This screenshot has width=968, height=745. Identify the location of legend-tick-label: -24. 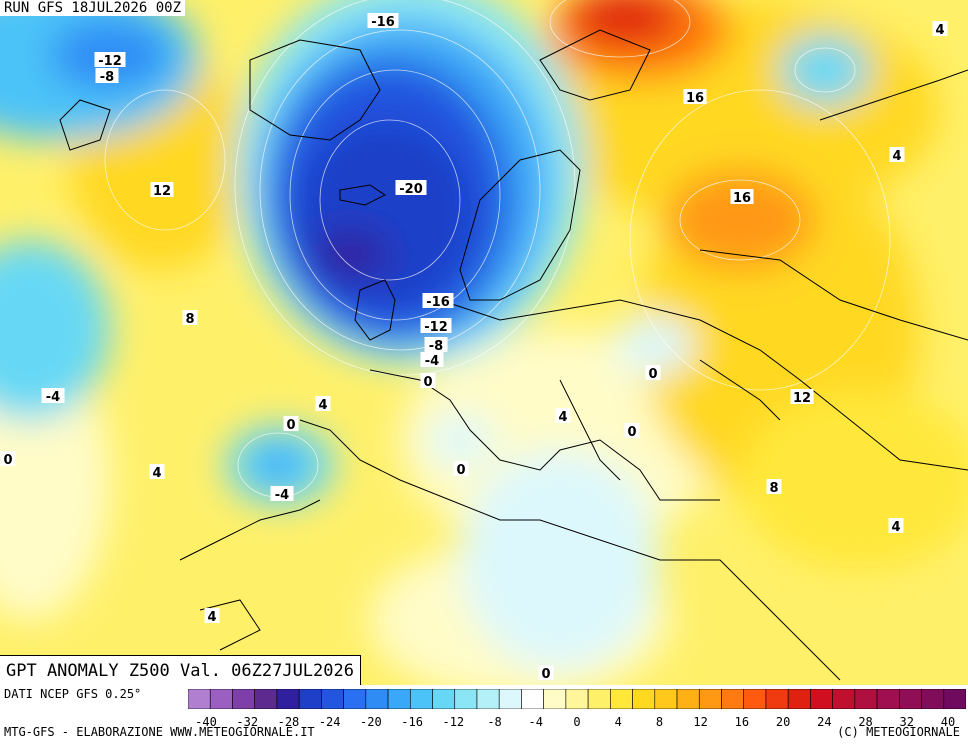
(329, 722).